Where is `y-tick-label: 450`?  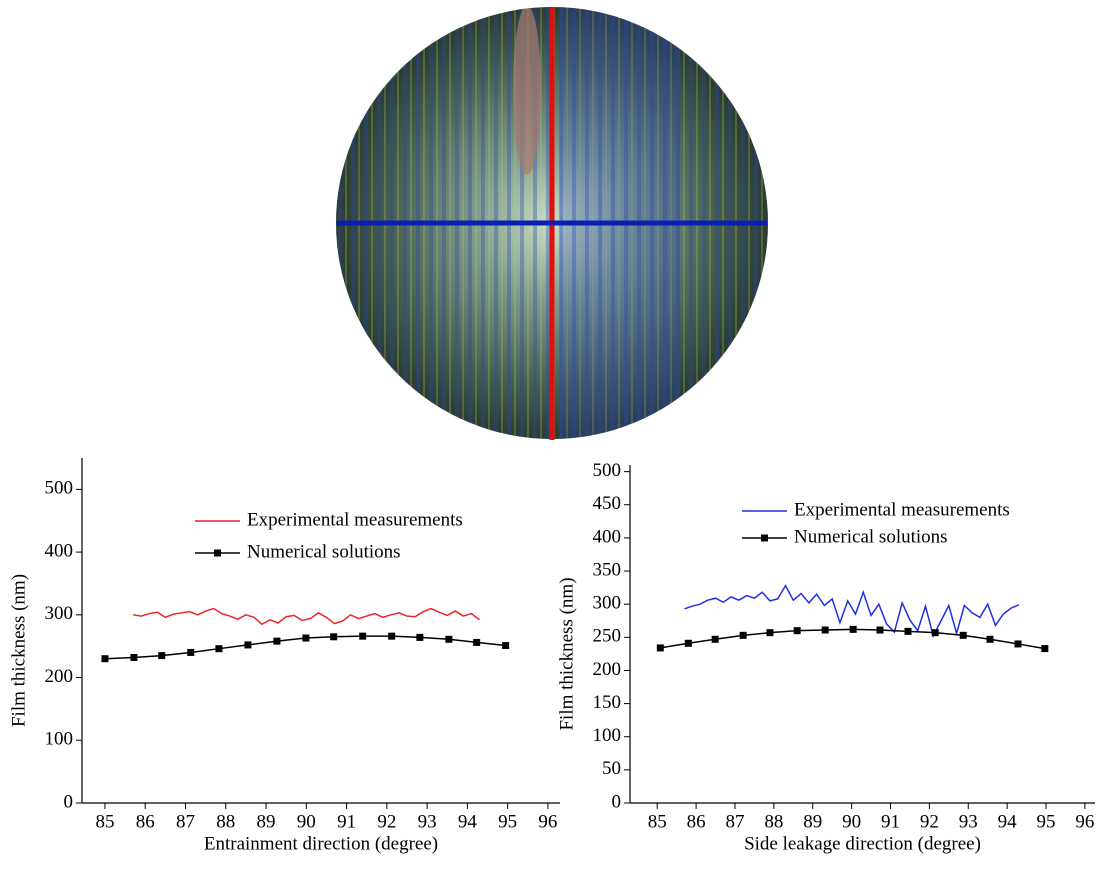 y-tick-label: 450 is located at coordinates (607, 503).